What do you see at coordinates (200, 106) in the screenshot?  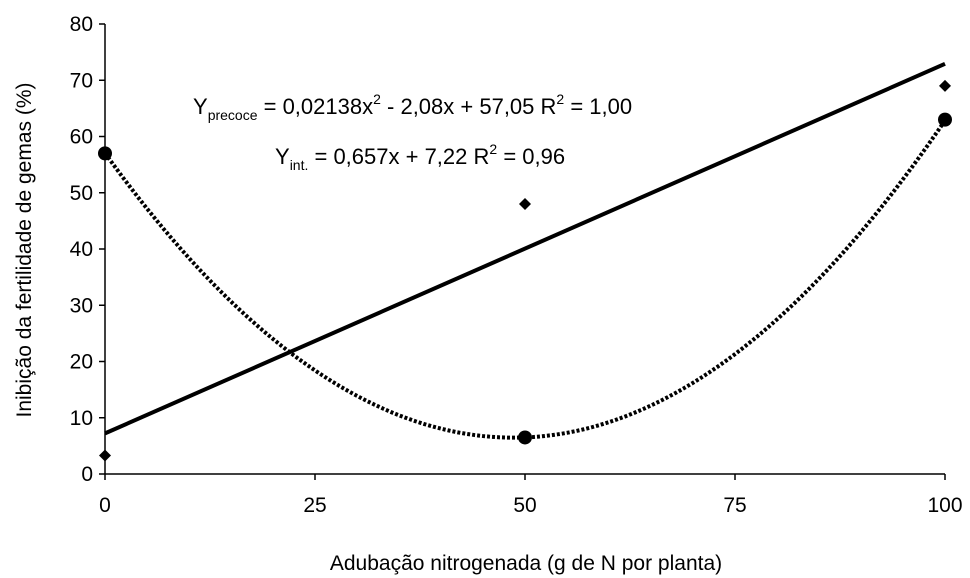 I see `eq1-y: Y` at bounding box center [200, 106].